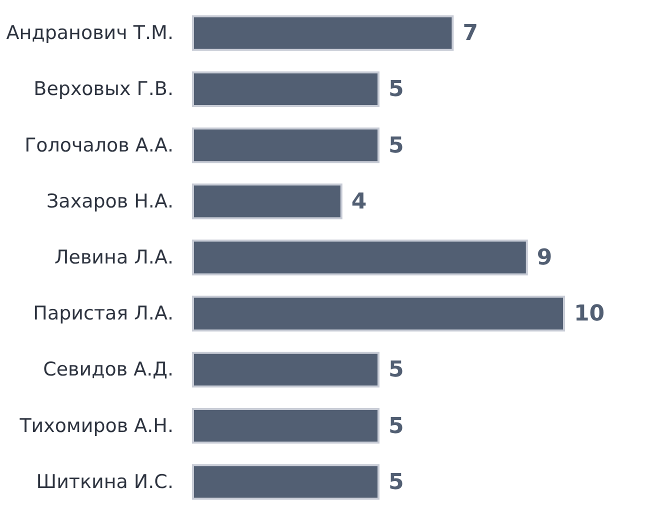  Describe the element at coordinates (99, 145) in the screenshot. I see `y-tick-label: Голочалов А.А.` at that location.